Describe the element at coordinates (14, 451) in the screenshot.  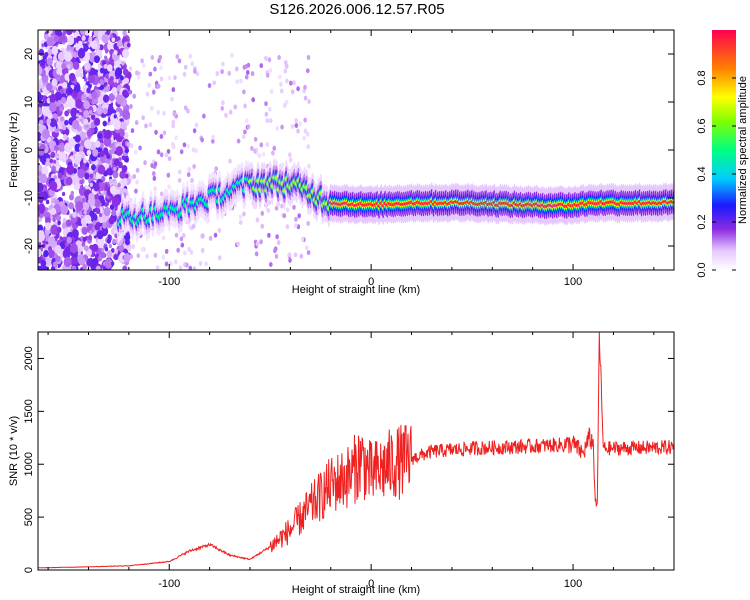
I see `snr-y-label: SNR (10 * v/v)` at that location.